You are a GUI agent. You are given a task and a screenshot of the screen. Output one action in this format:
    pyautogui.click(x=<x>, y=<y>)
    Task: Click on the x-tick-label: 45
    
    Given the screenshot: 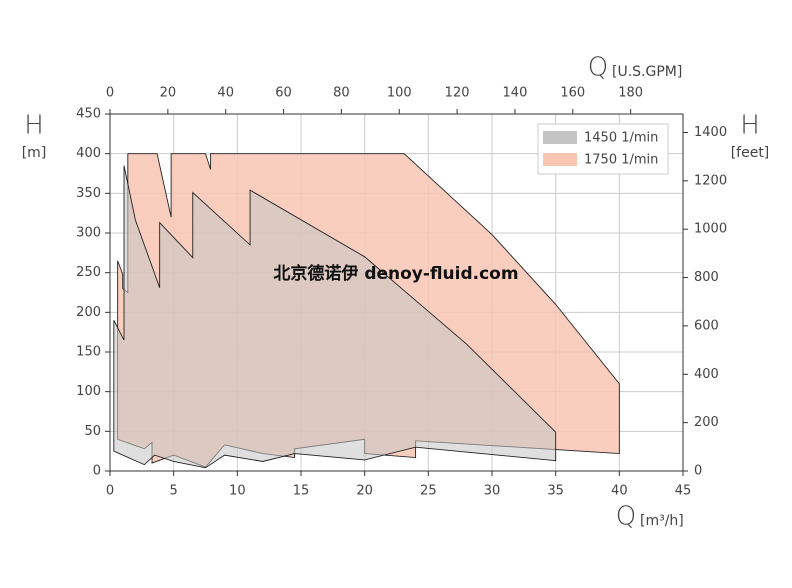 What is the action you would take?
    pyautogui.click(x=683, y=491)
    